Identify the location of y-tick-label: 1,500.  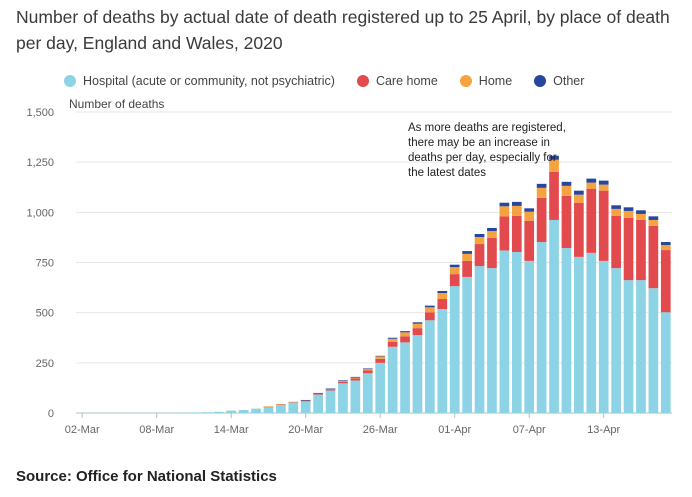
(40, 113).